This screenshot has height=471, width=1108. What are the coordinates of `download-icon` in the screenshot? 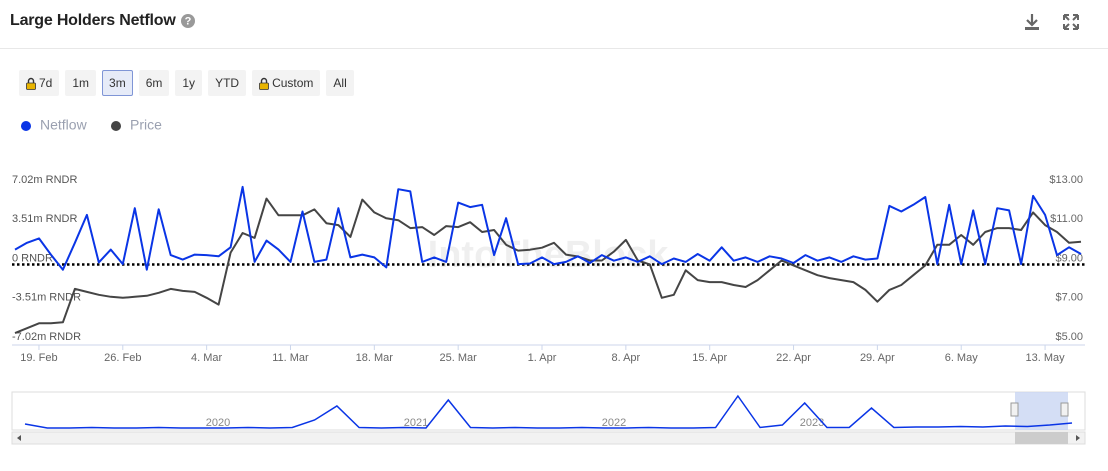 It's located at (1032, 22).